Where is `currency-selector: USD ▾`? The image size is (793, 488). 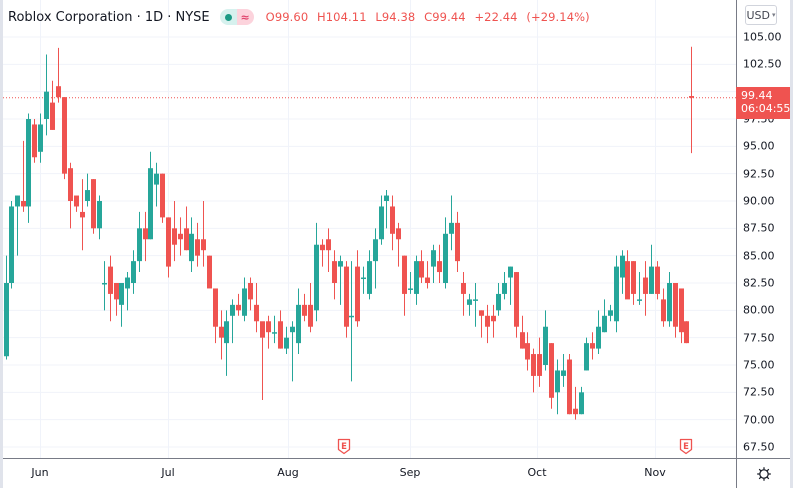 currency-selector: USD ▾ is located at coordinates (761, 15).